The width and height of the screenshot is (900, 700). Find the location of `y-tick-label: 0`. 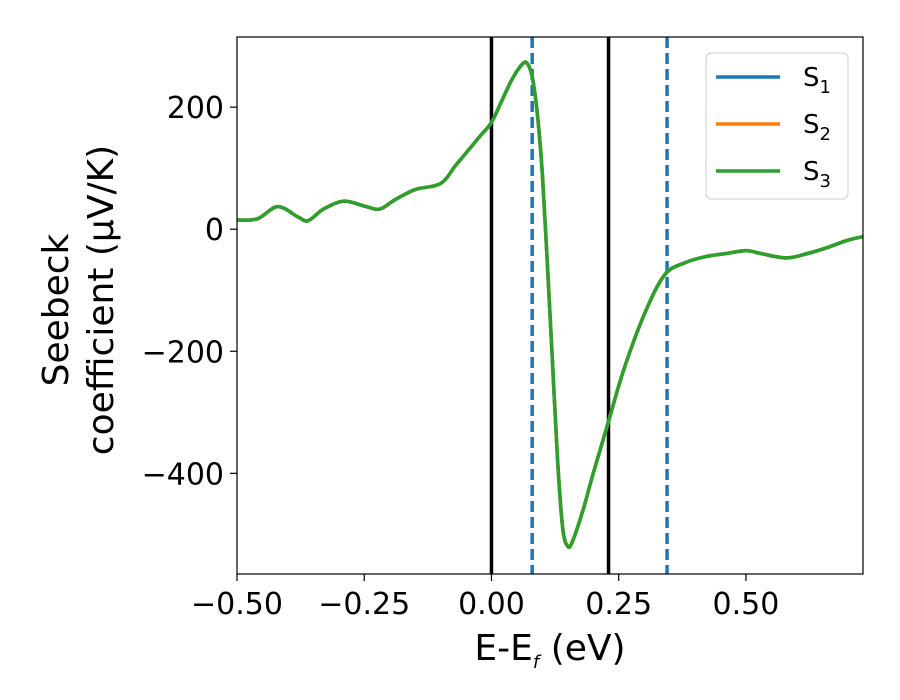

y-tick-label: 0 is located at coordinates (214, 230).